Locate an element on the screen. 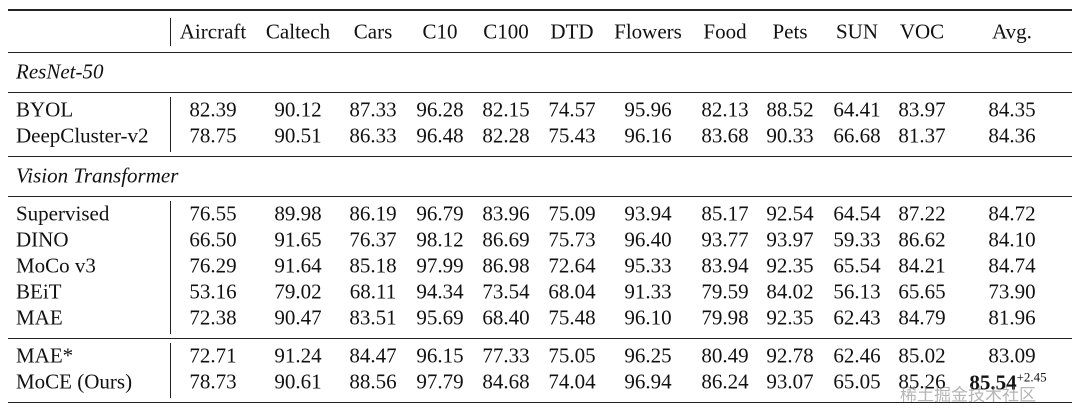 The height and width of the screenshot is (414, 1080). cell: 72.71 is located at coordinates (213, 355).